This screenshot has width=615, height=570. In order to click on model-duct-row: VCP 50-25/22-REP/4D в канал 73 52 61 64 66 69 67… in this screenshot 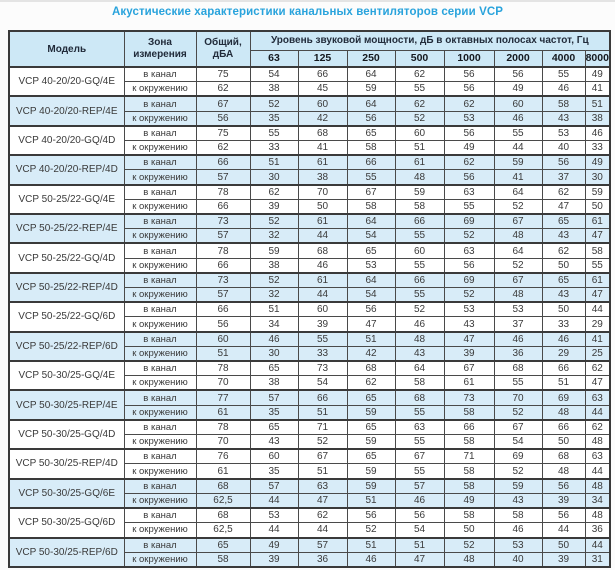, I will do `click(309, 287)`.